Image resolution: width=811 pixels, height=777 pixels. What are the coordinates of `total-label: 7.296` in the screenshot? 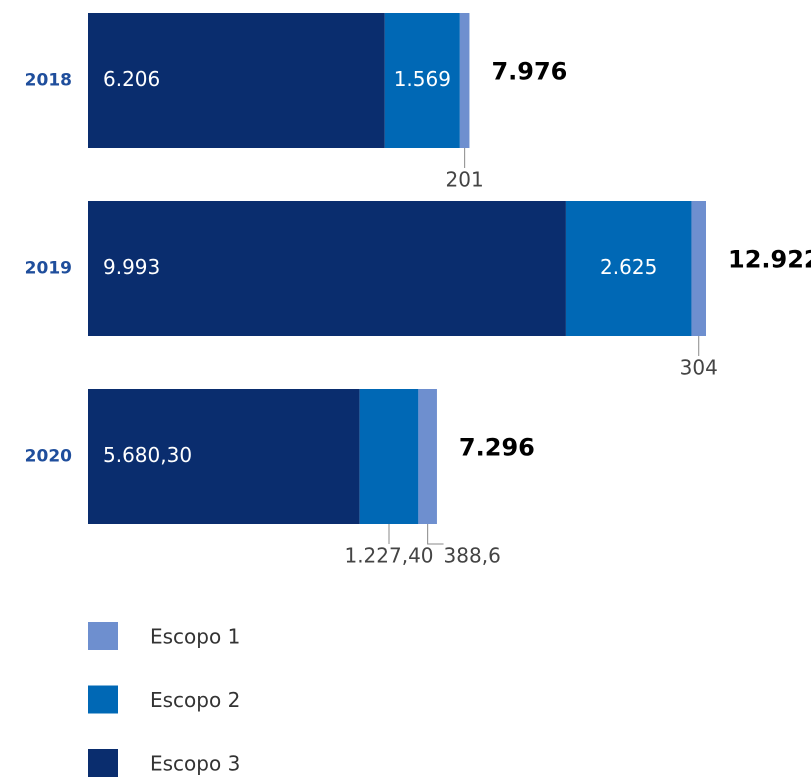 It's located at (497, 448).